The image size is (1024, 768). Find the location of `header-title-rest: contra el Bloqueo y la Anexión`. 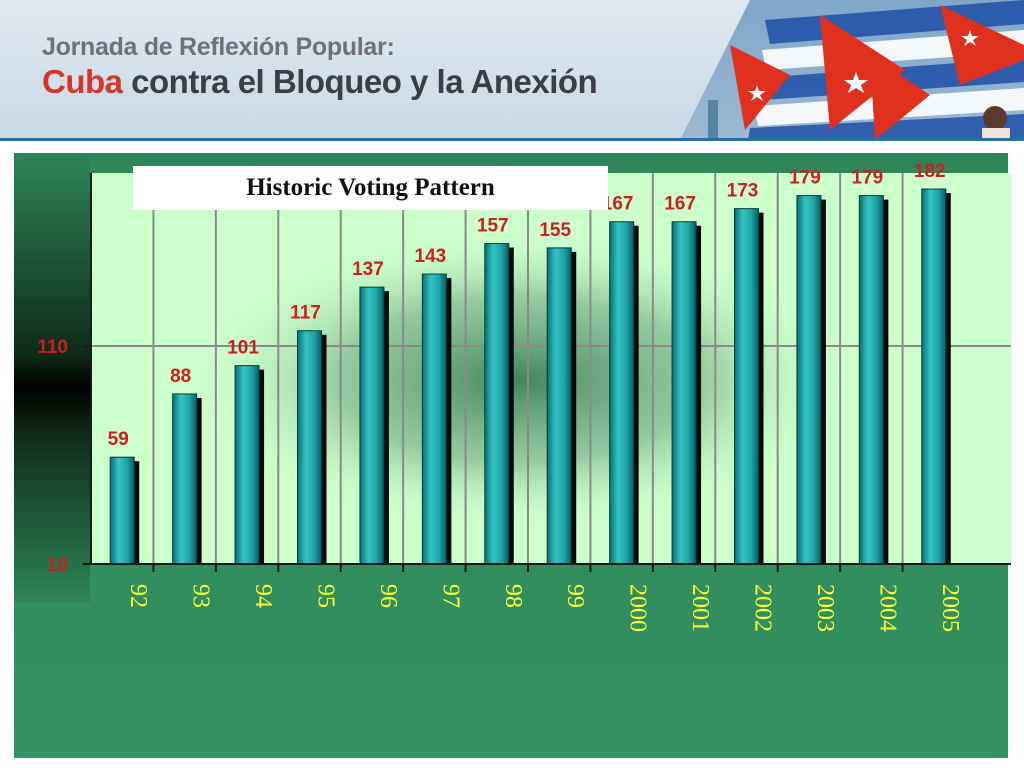

header-title-rest: contra el Bloqueo y la Anexión is located at coordinates (360, 81).